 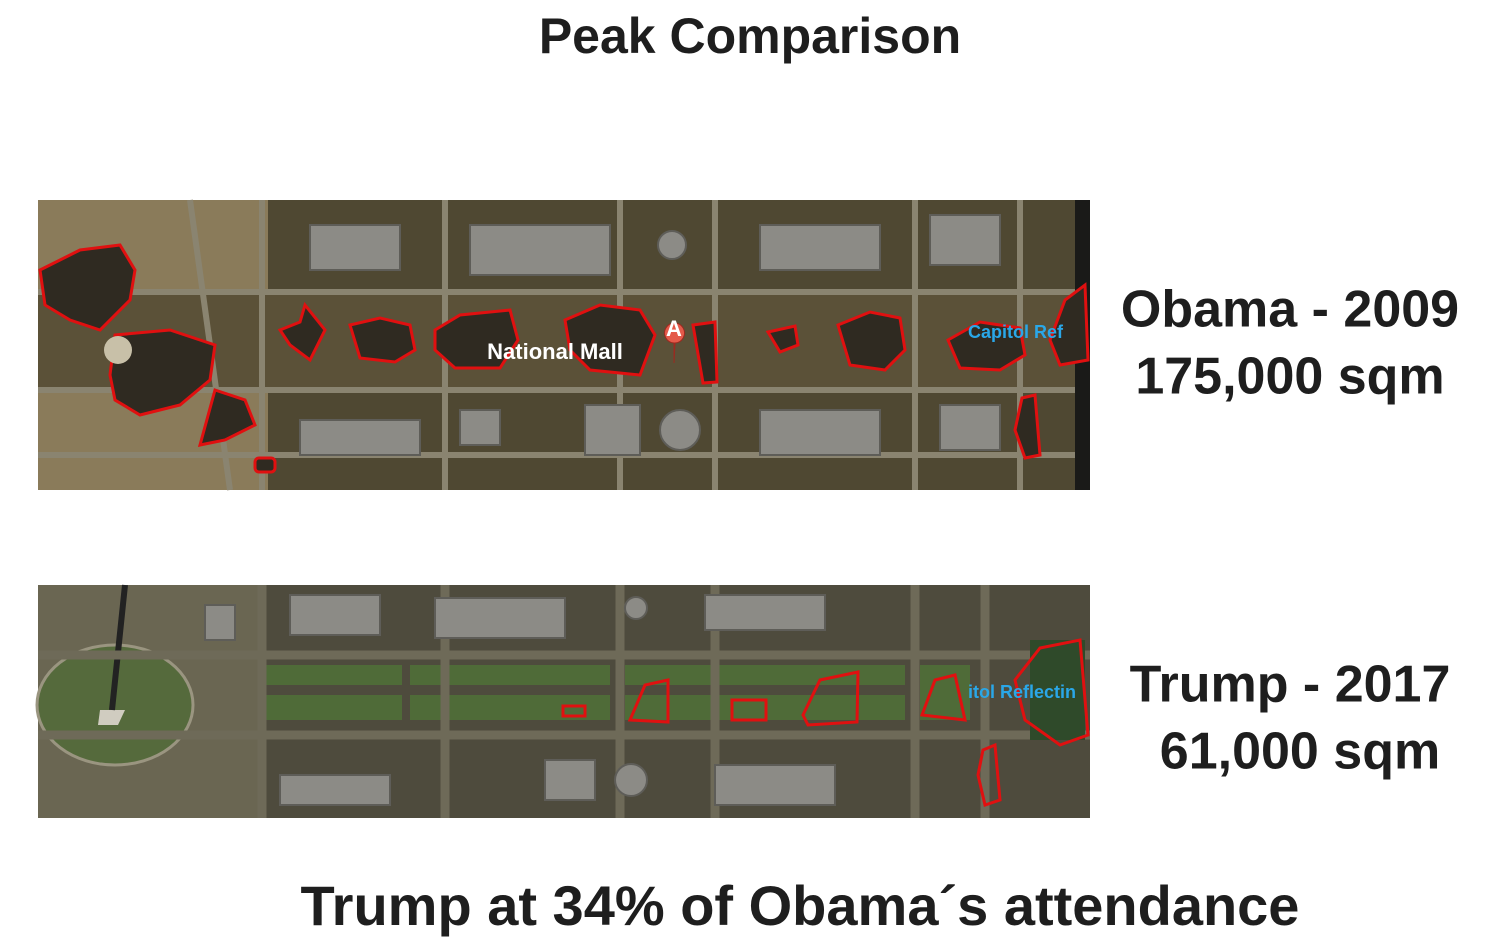 I want to click on map-label: itol Reflectin, so click(x=1022, y=692).